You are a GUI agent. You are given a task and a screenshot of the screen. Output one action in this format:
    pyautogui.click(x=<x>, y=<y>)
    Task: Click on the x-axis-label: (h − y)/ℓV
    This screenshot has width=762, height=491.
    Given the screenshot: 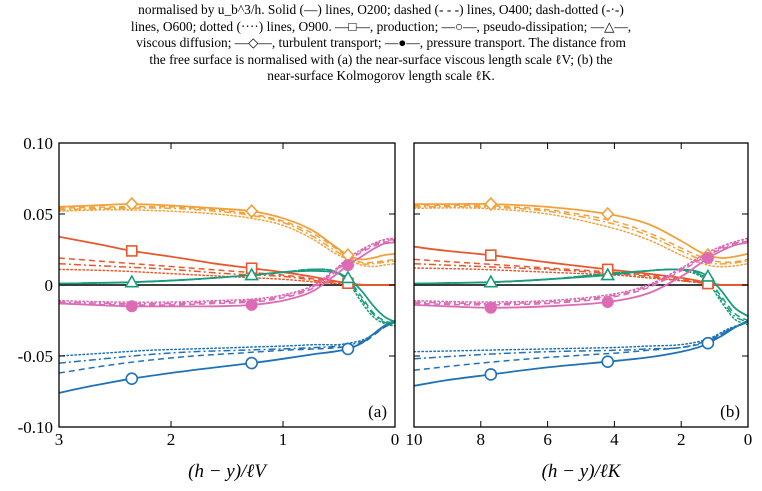 What is the action you would take?
    pyautogui.click(x=228, y=471)
    